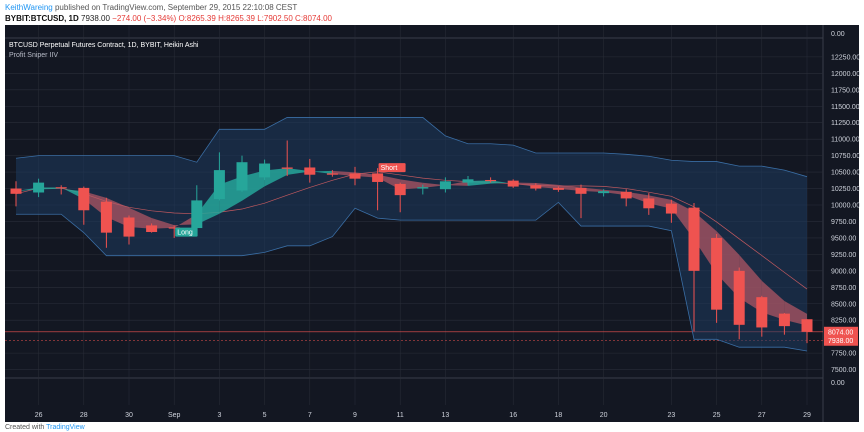  Describe the element at coordinates (843, 370) in the screenshot. I see `y-tick-label: 7500.00` at that location.